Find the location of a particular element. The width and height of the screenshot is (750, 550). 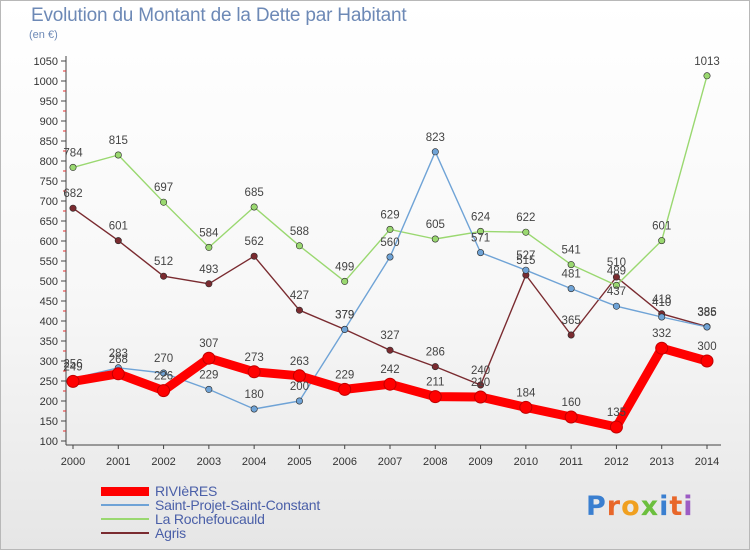

data-label: 418 is located at coordinates (661, 300).